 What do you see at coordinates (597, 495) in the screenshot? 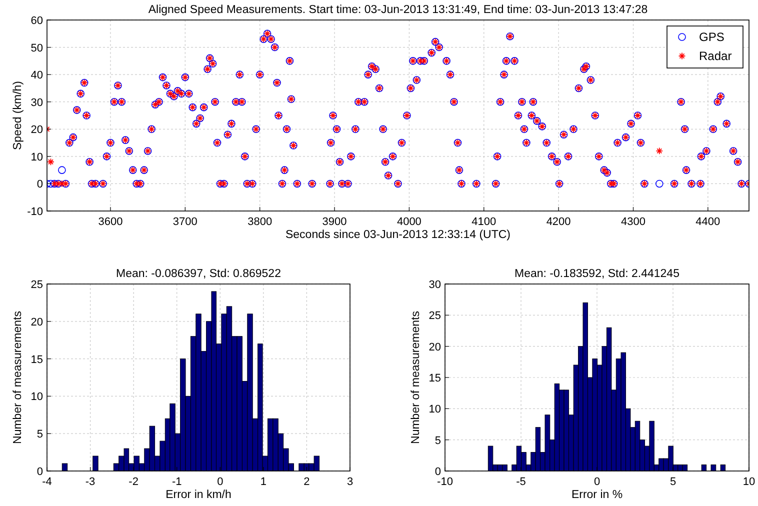
I see `x-axis-title: Error in %` at bounding box center [597, 495].